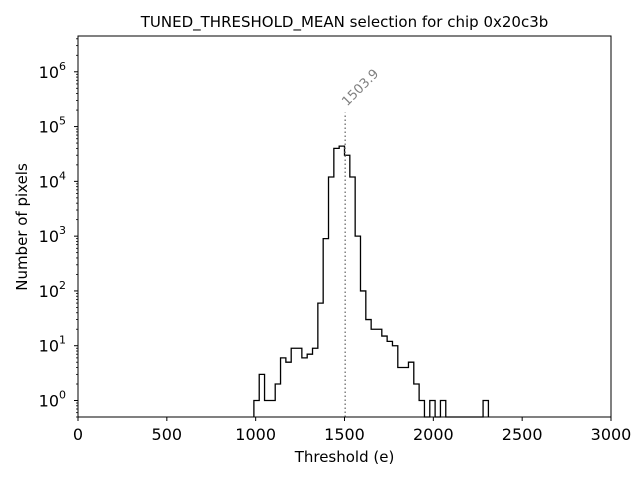  I want to click on y-tick-label: 10⁴, so click(52, 180).